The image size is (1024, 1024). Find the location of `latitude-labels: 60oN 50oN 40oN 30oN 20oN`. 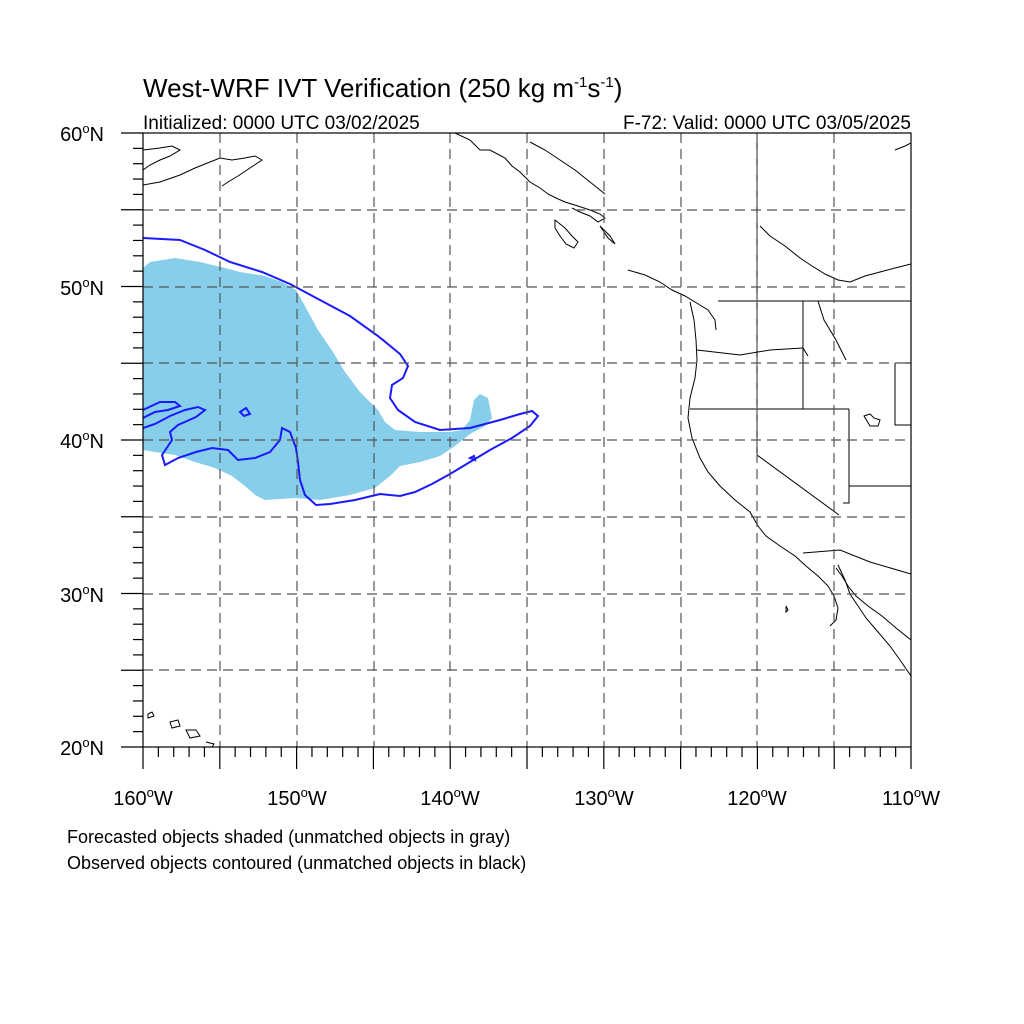

latitude-labels: 60oN 50oN 40oN 30oN 20oN is located at coordinates (82, 440).